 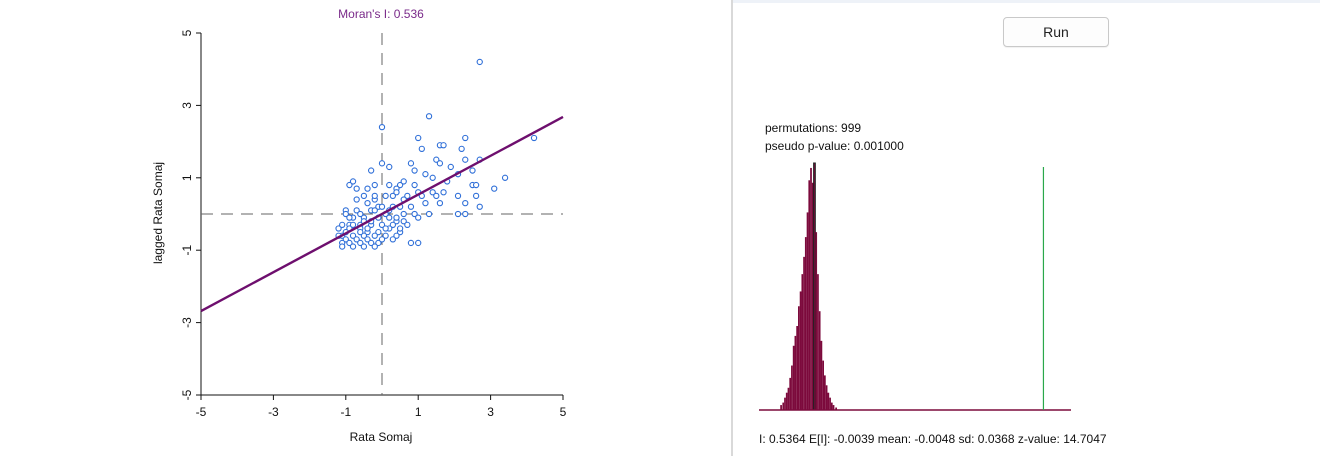 What do you see at coordinates (381, 14) in the screenshot?
I see `chart-title: Moran's I: 0.536` at bounding box center [381, 14].